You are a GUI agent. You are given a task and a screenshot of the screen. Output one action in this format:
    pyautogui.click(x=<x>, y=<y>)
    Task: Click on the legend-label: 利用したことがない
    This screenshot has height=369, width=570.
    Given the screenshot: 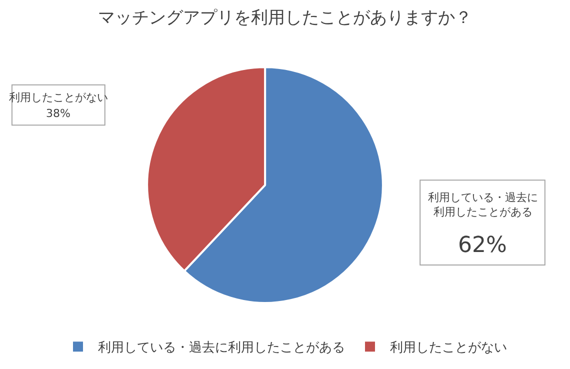 What is the action you would take?
    pyautogui.click(x=448, y=348)
    